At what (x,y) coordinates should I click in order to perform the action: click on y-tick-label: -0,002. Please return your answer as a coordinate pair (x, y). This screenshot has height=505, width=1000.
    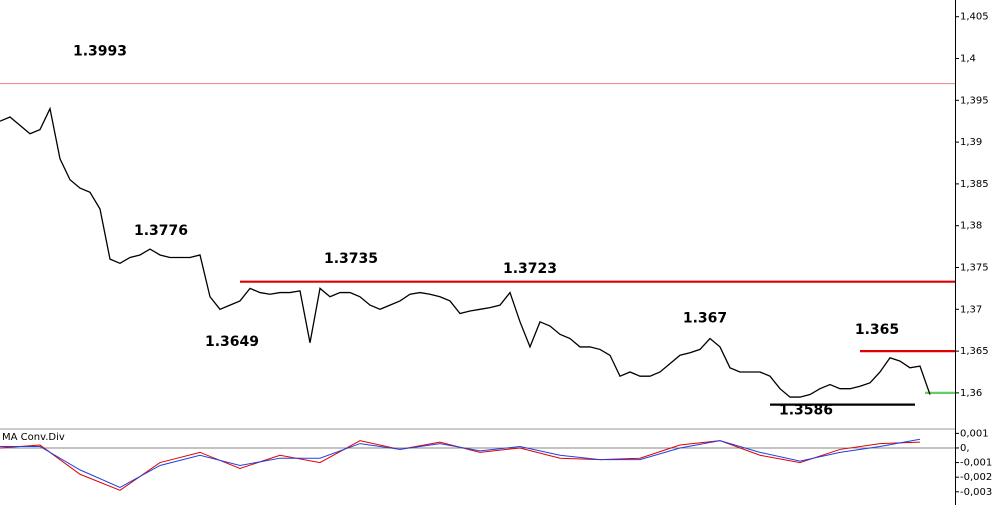
    Looking at the image, I should click on (976, 477).